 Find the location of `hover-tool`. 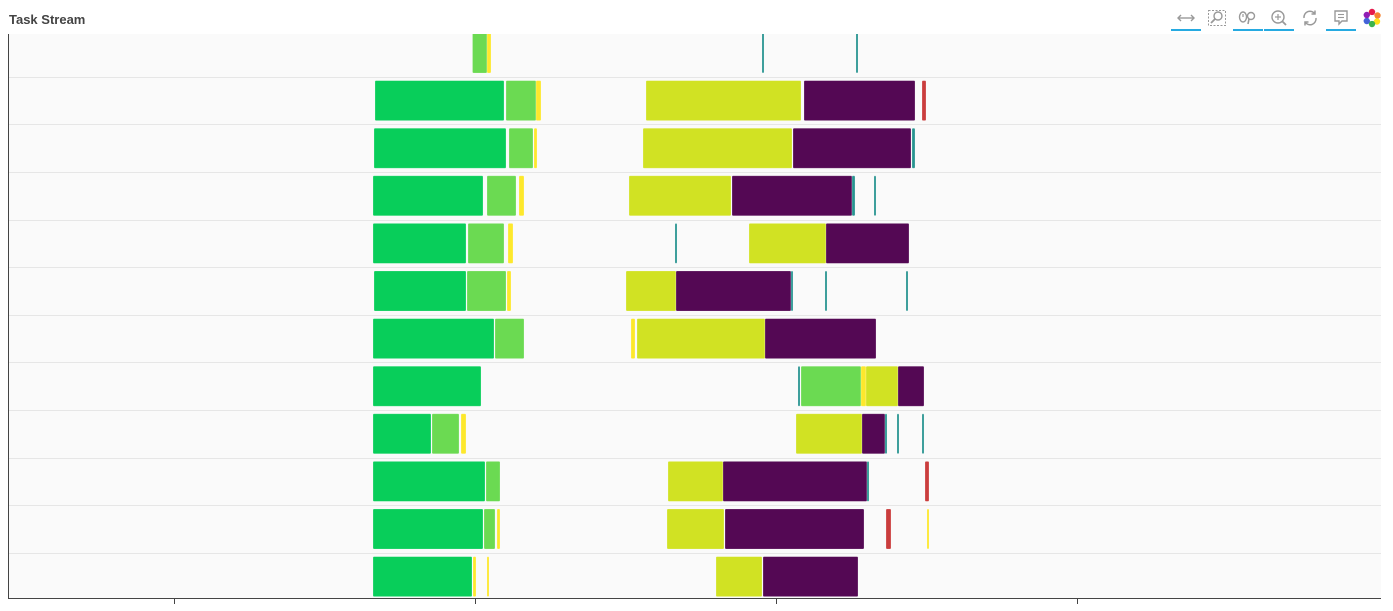

hover-tool is located at coordinates (1341, 18).